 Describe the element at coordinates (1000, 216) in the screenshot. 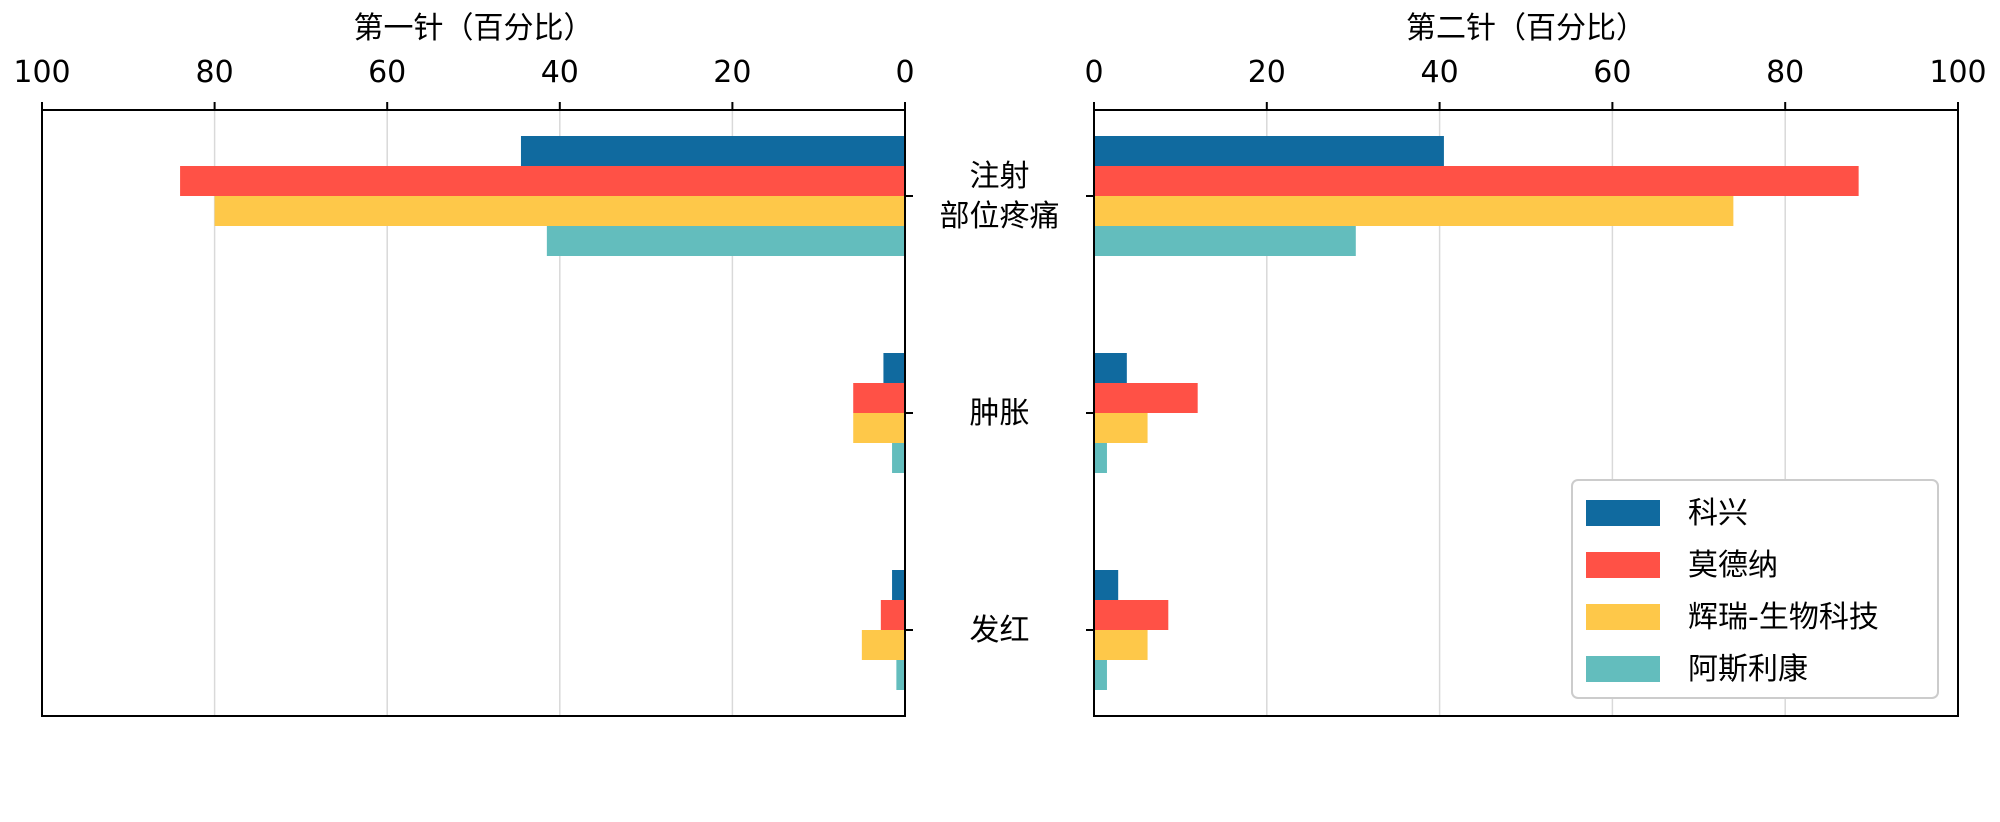

I see `category-label: 部位疼痛` at that location.